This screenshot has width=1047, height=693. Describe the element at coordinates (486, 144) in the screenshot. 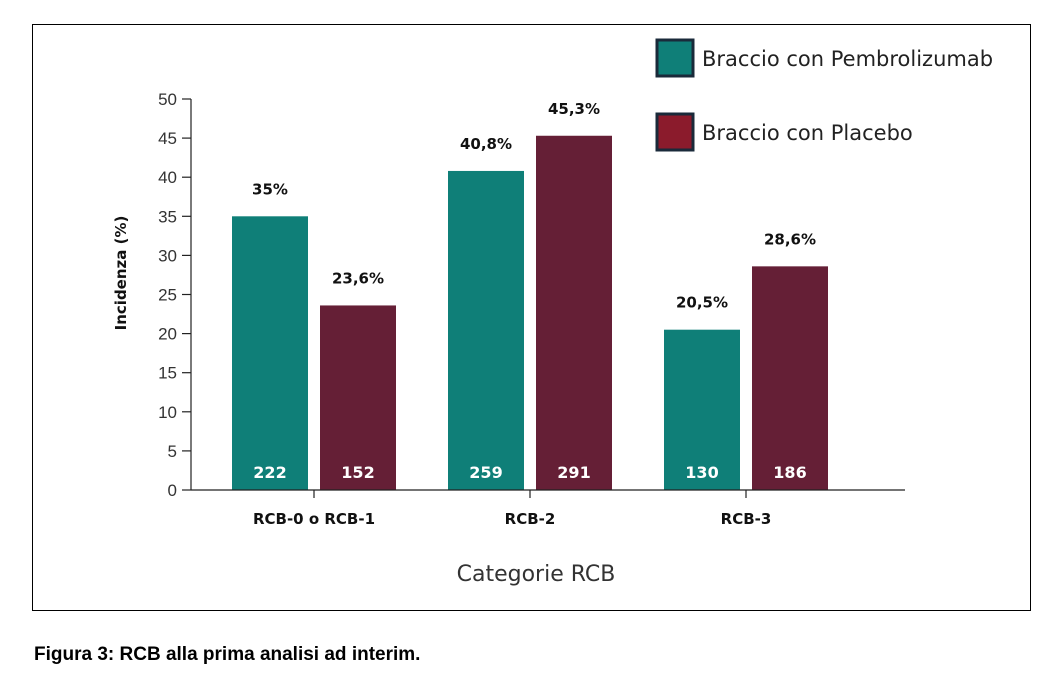

I see `bar-value-label: 40,8%` at that location.